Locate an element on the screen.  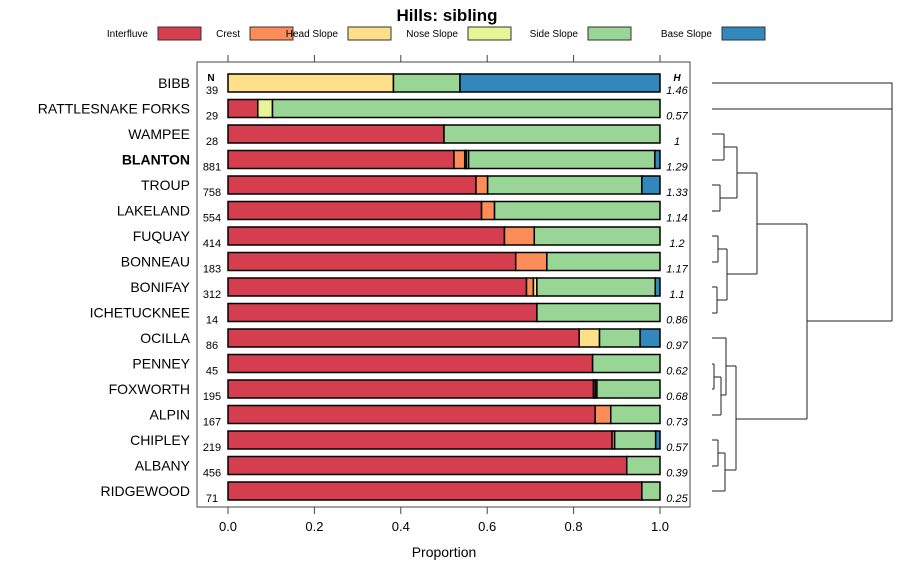
legend-label: Interfluve is located at coordinates (128, 34).